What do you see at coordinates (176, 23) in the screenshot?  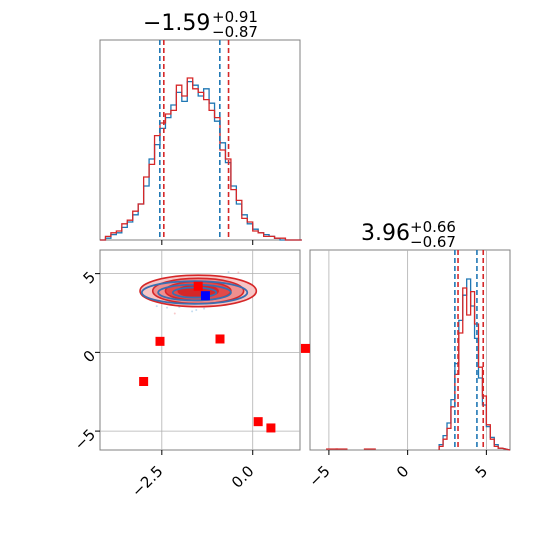 I see `x-title-value: −1.59` at bounding box center [176, 23].